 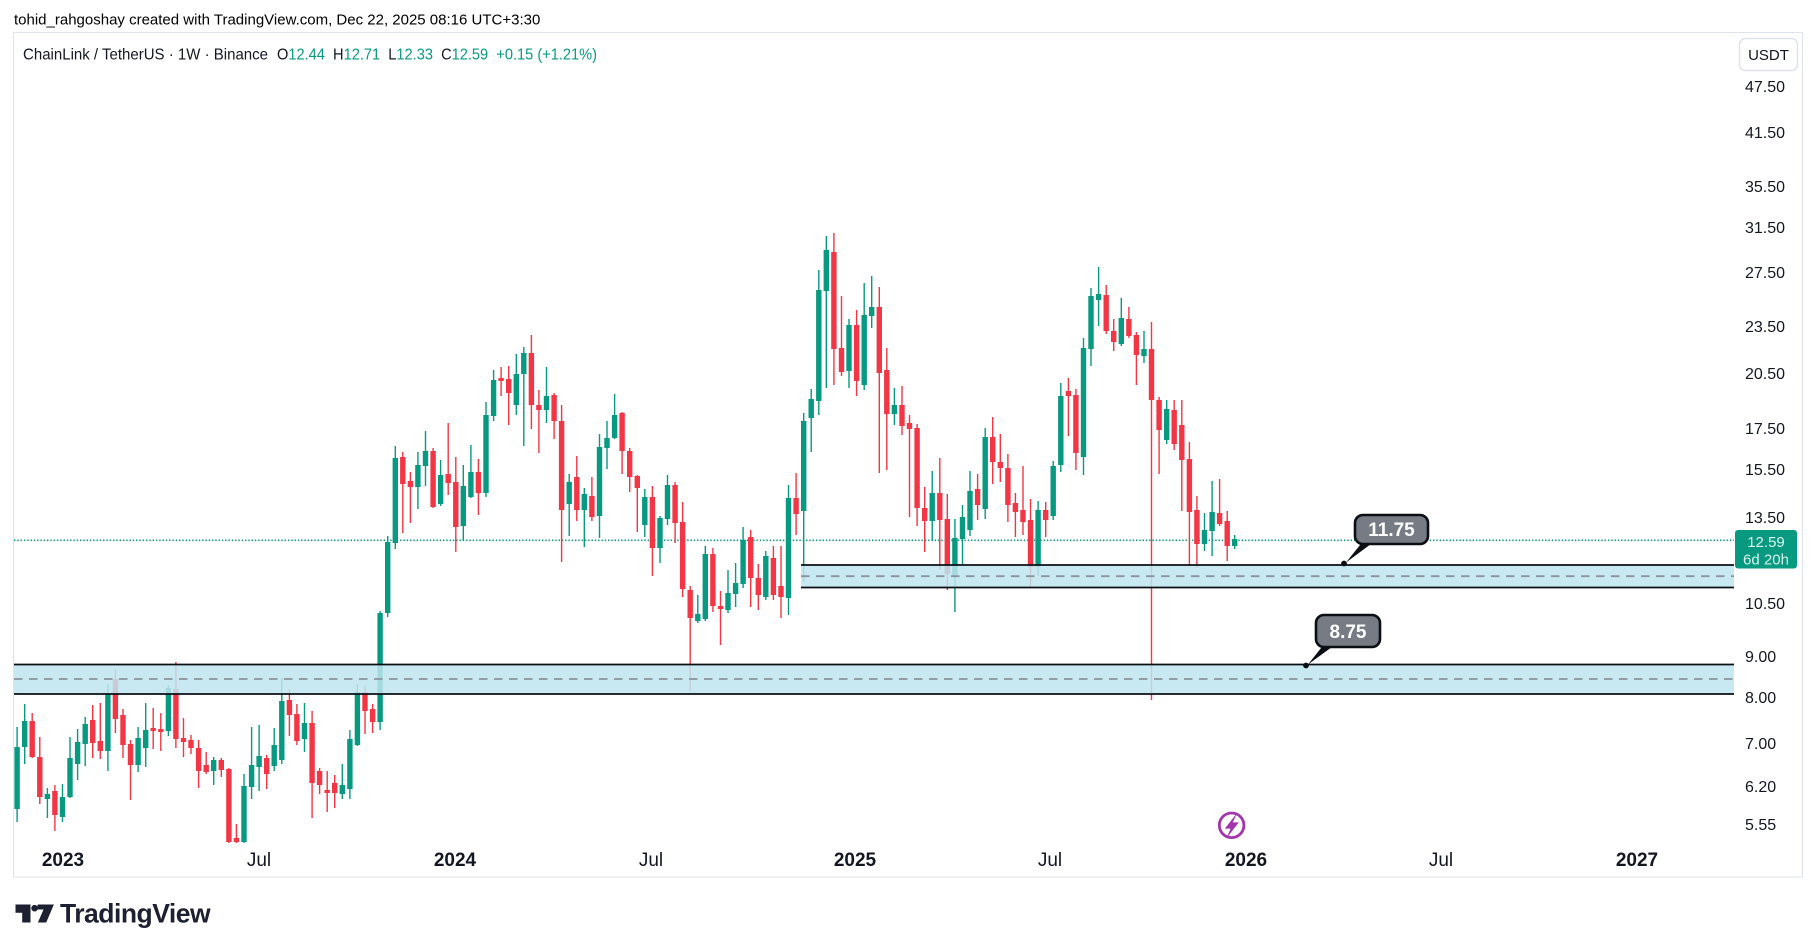 What do you see at coordinates (1391, 530) in the screenshot?
I see `svg-text: 11.75` at bounding box center [1391, 530].